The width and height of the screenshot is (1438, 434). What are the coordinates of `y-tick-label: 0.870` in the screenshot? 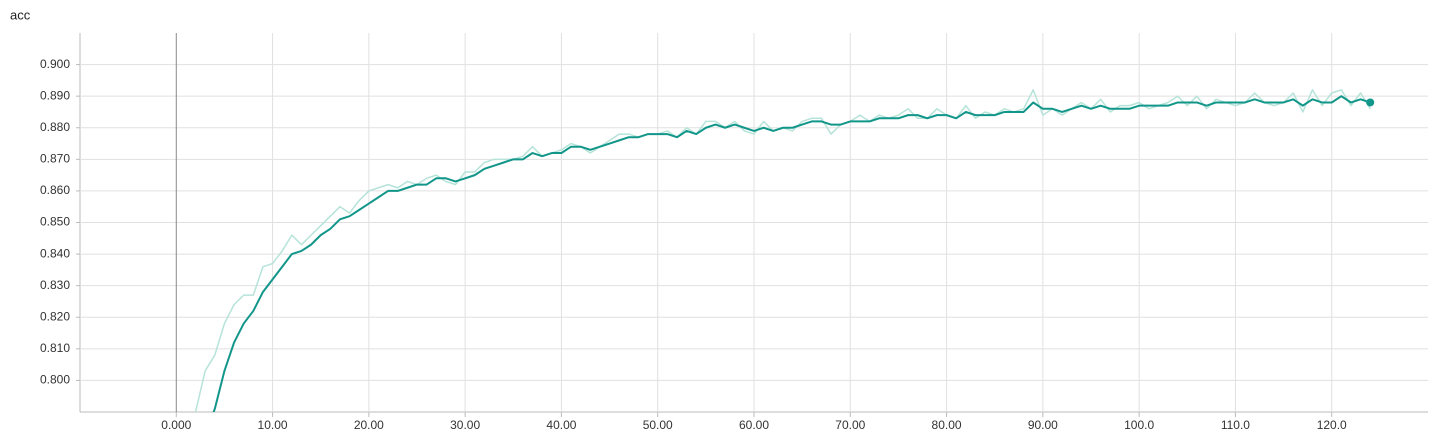 It's located at (55, 159).